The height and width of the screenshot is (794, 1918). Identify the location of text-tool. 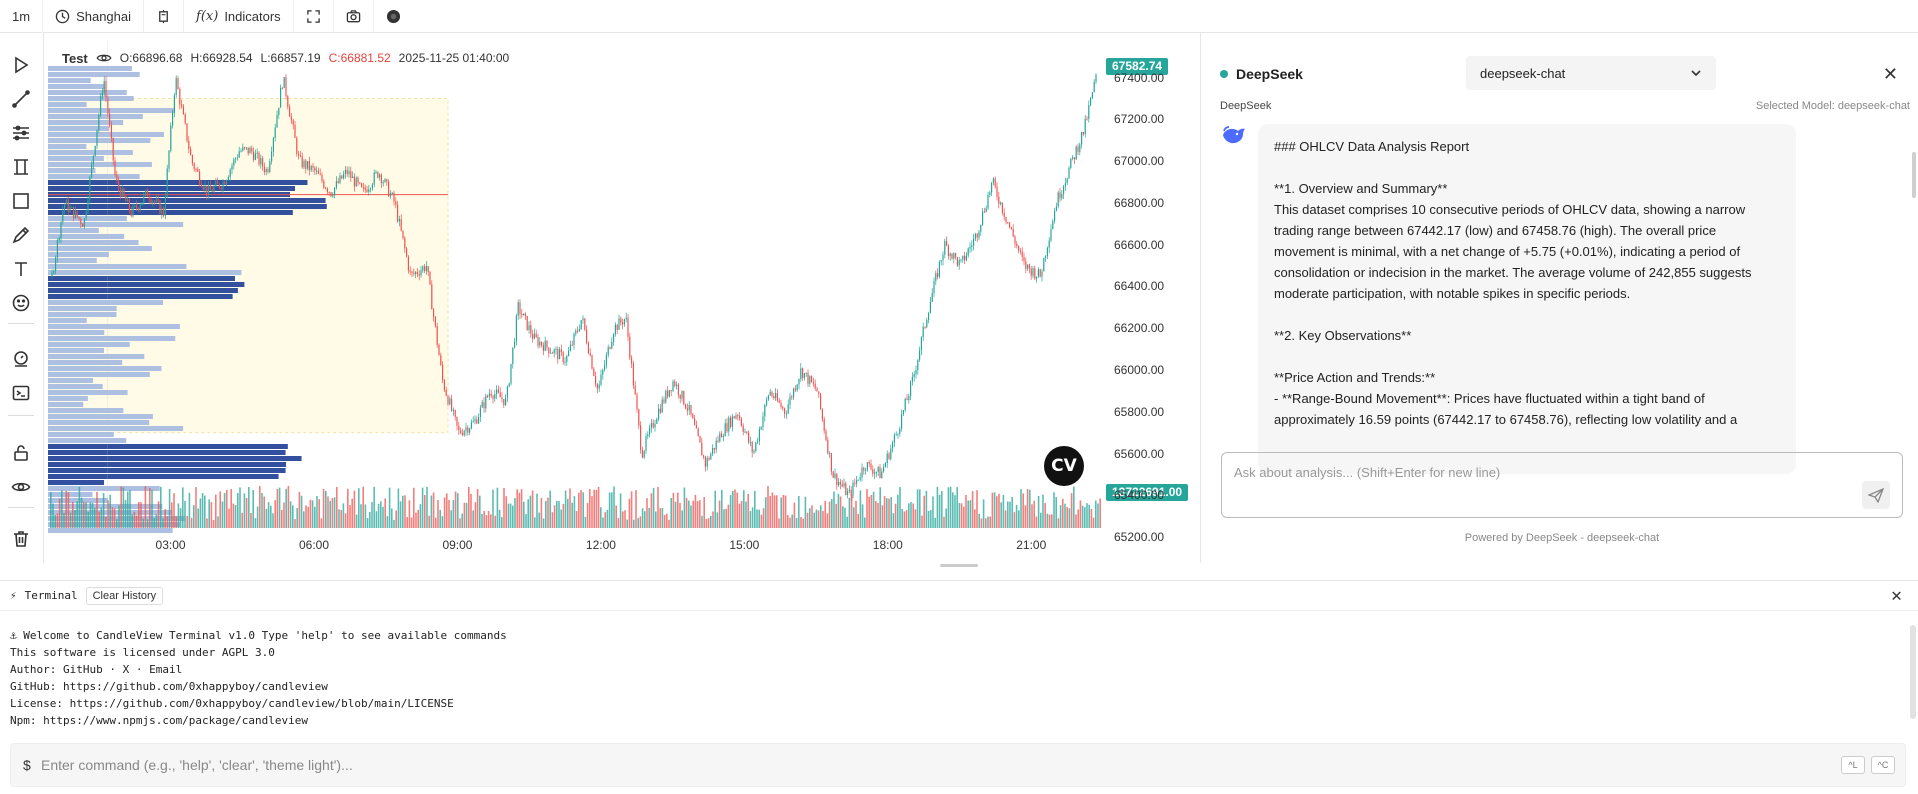
(21, 269).